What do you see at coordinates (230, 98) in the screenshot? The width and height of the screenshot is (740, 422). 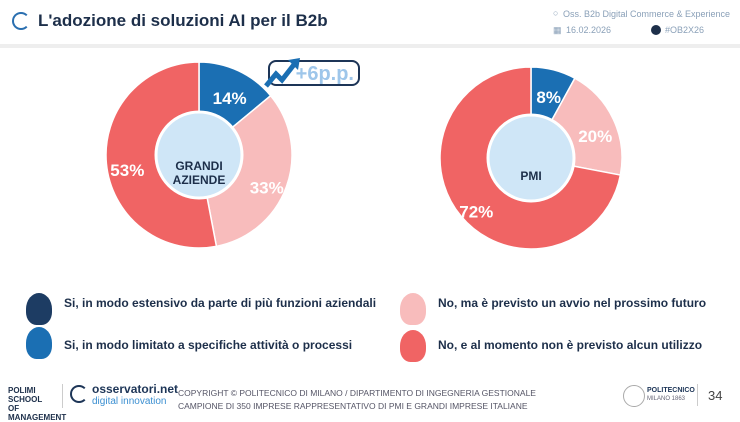 I see `slice-label: 14%` at bounding box center [230, 98].